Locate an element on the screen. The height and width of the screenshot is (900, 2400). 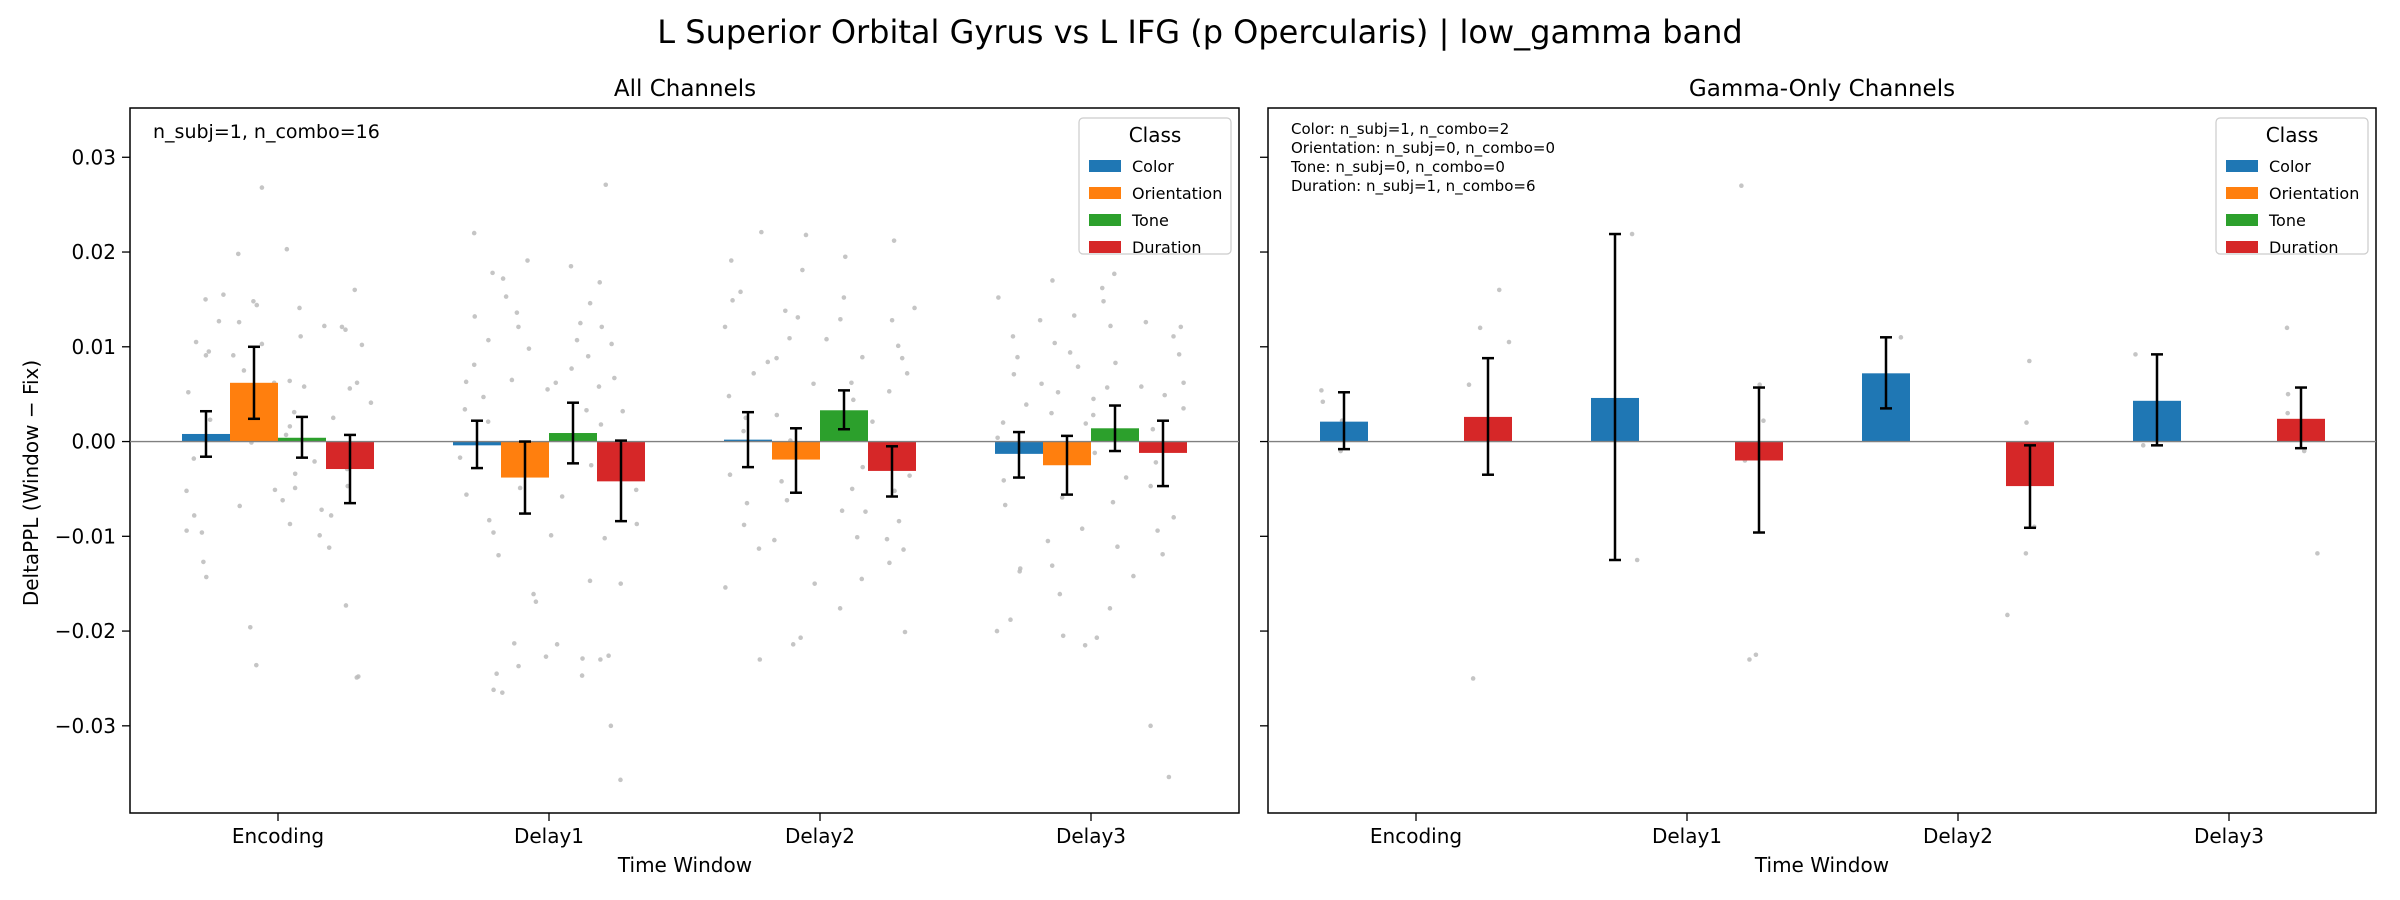
y-tick-label: 0.01 is located at coordinates (93, 347).